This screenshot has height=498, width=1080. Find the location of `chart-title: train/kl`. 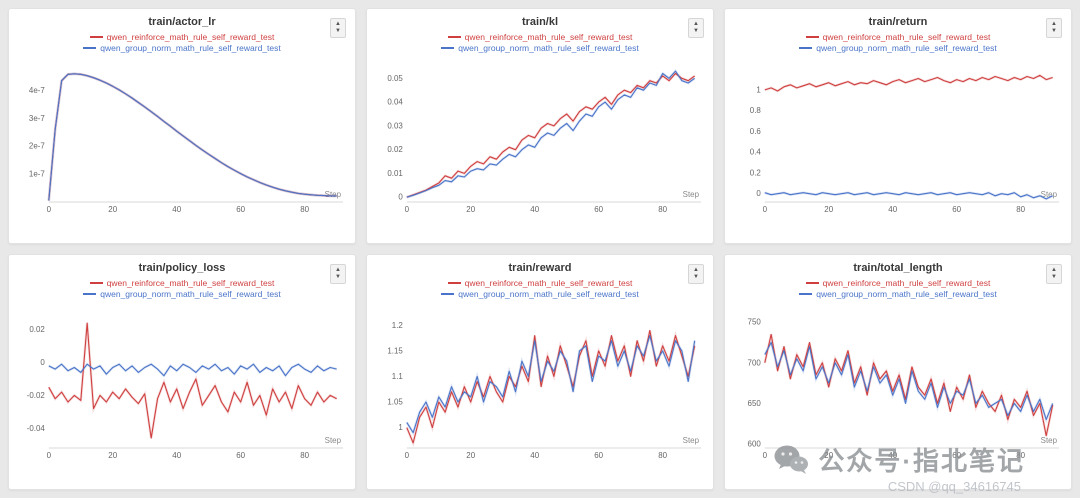

chart-title: train/kl is located at coordinates (540, 22).